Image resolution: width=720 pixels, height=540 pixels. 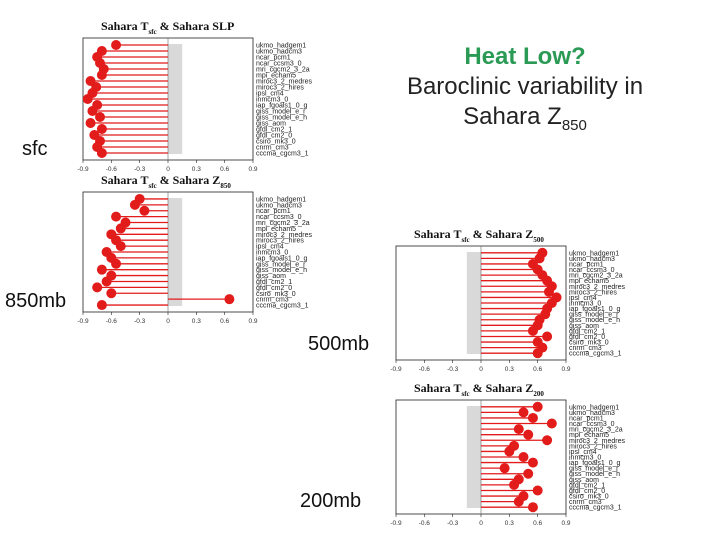 What do you see at coordinates (279, 64) in the screenshot?
I see `model-label: ncar_ccsm3_0` at bounding box center [279, 64].